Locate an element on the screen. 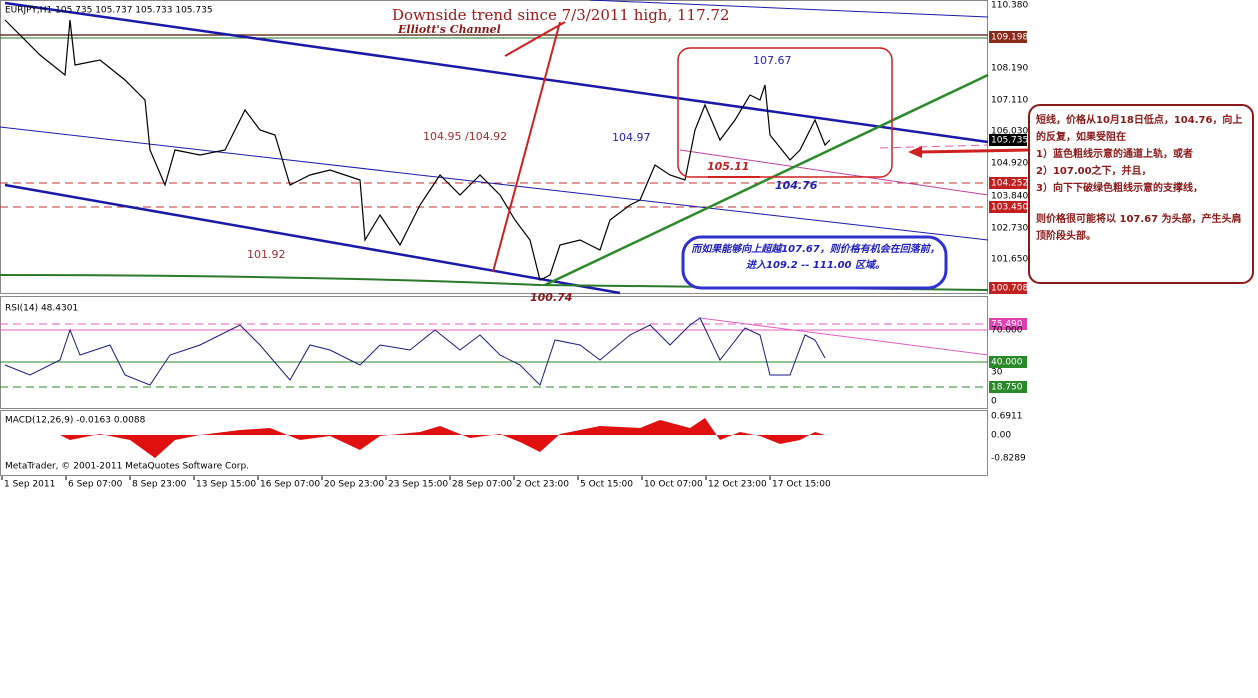 The image size is (1258, 698). time-label: 17 Oct 15:00 is located at coordinates (801, 485).